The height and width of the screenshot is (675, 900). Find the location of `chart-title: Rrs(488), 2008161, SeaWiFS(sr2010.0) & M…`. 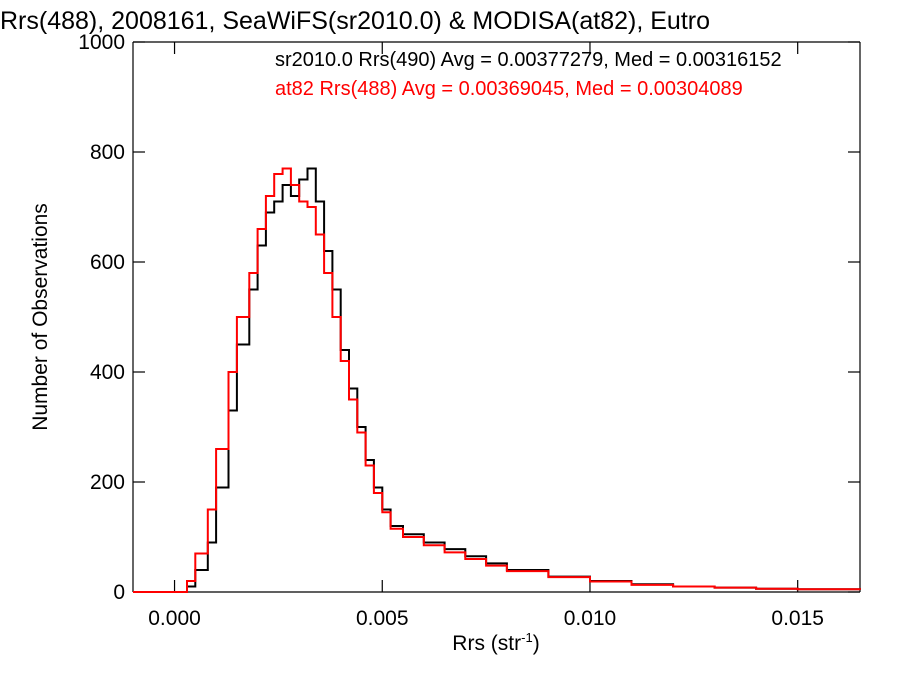

chart-title: Rrs(488), 2008161, SeaWiFS(sr2010.0) & M… is located at coordinates (355, 21).